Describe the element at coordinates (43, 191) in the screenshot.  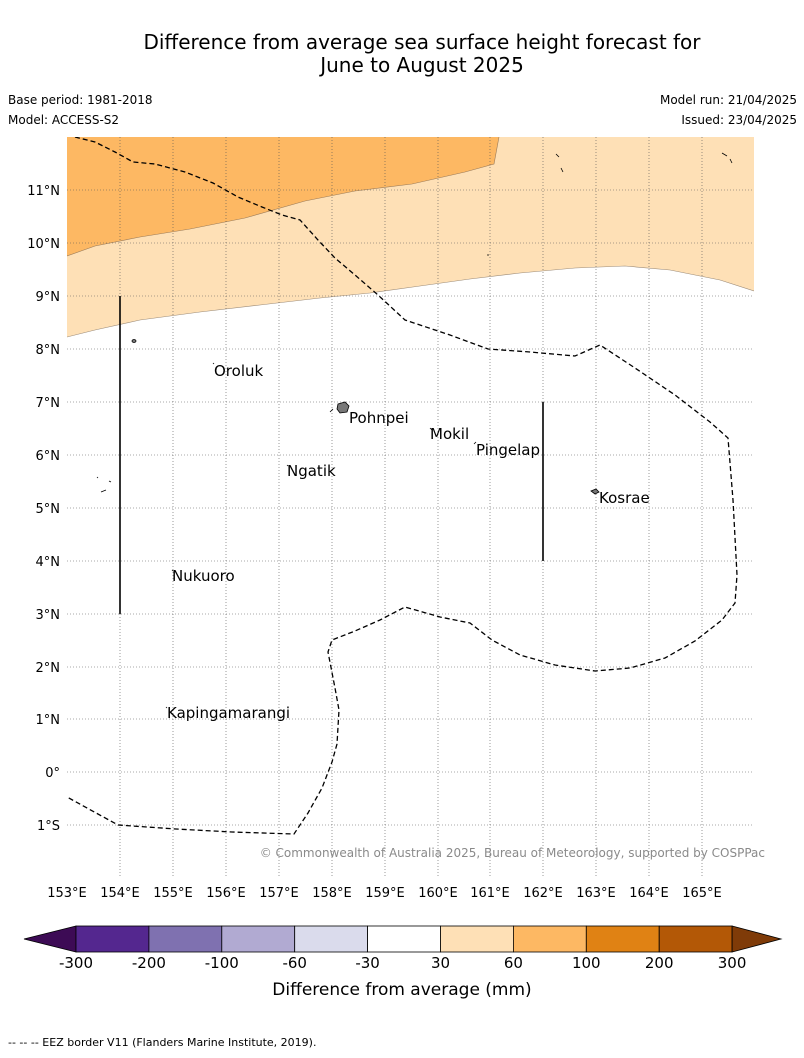
I see `lat-tick-label: 11°N` at that location.